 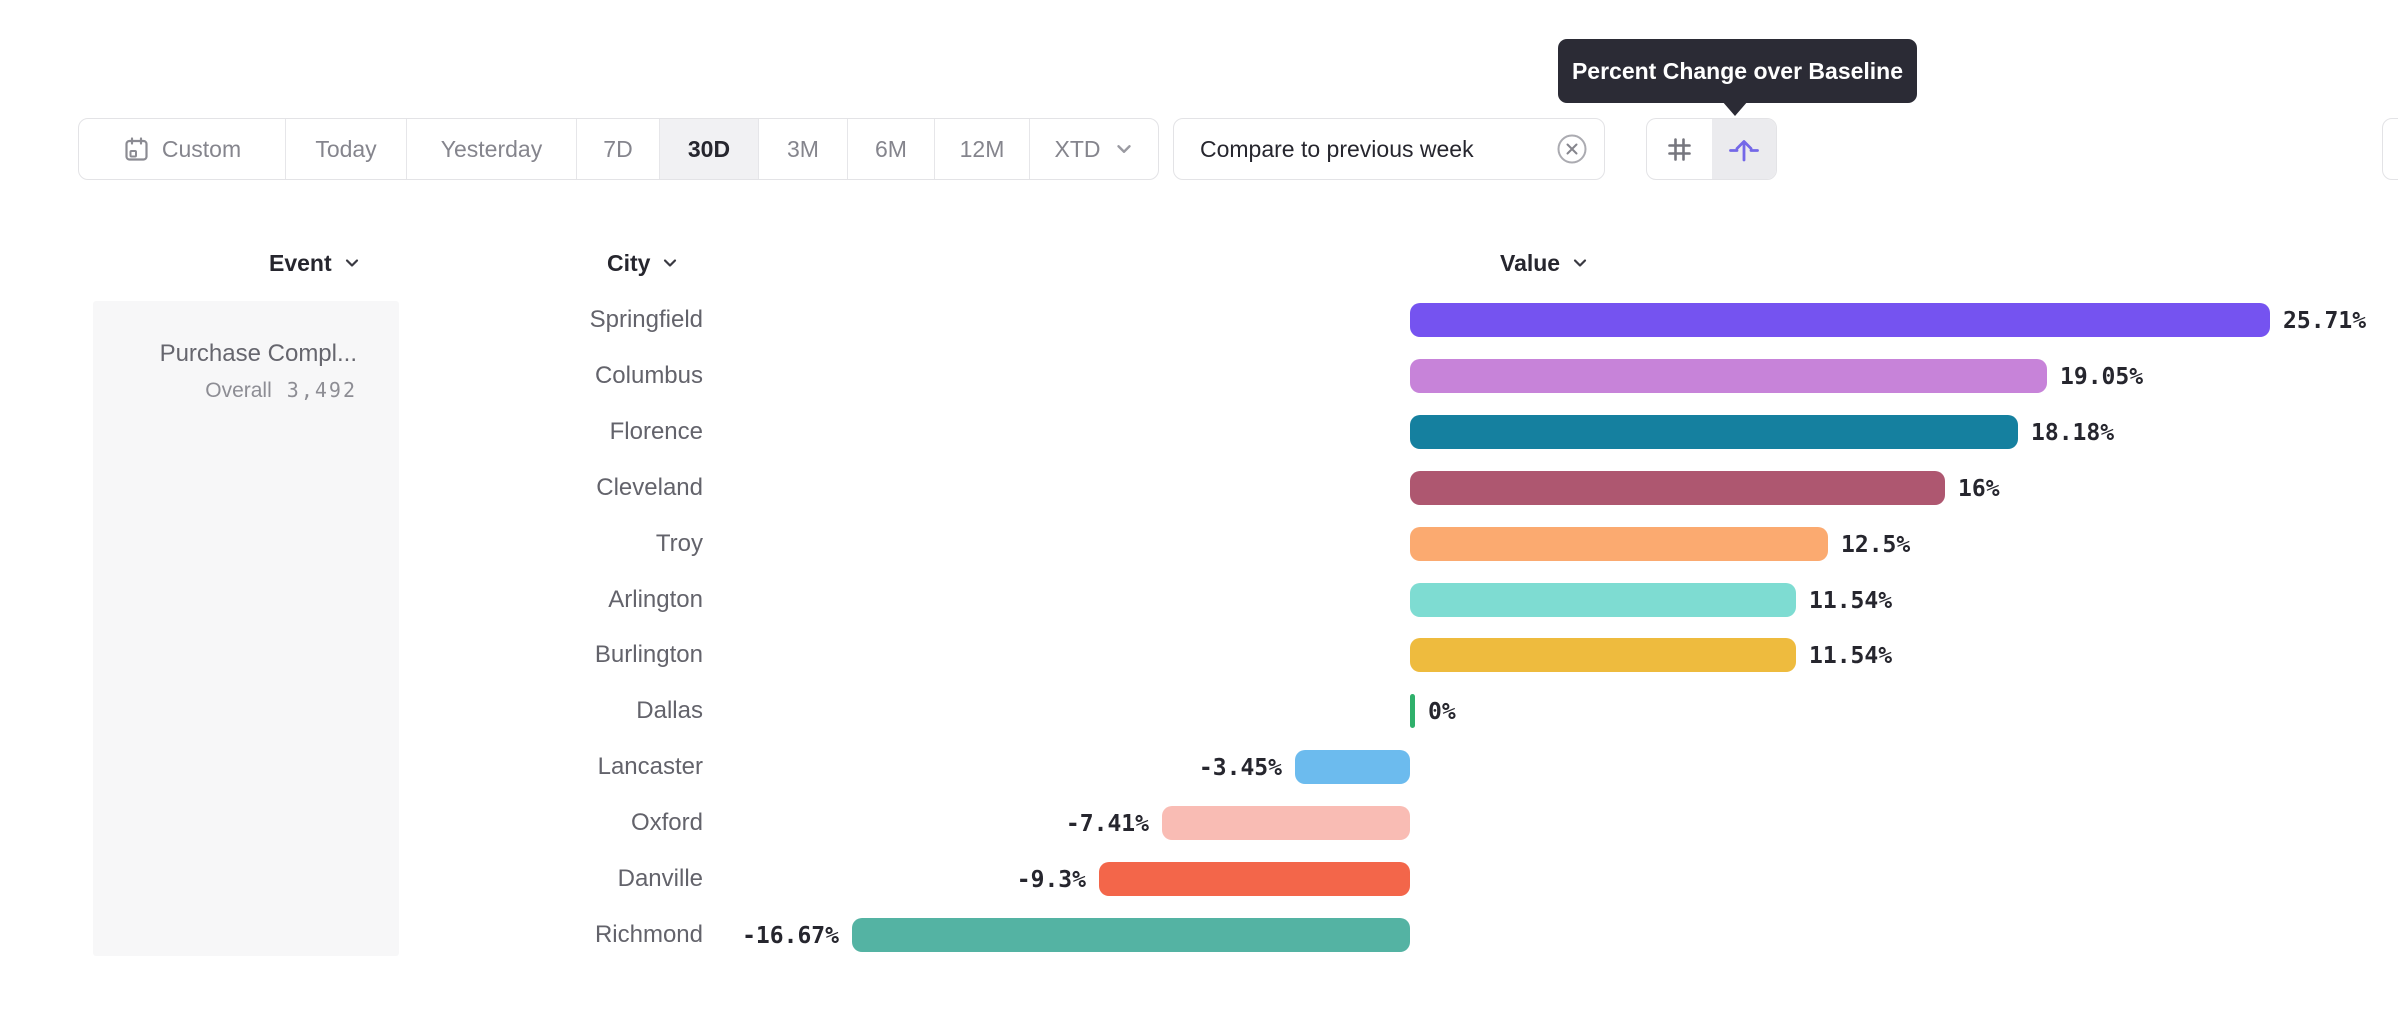 I want to click on column-header-city-label: City, so click(x=629, y=262).